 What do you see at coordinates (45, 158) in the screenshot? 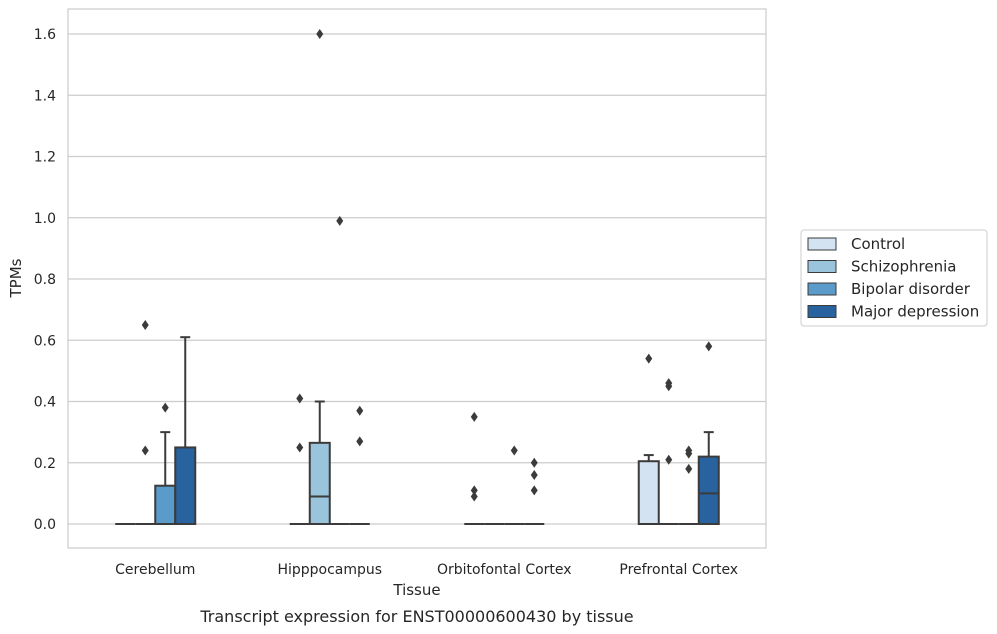
I see `y-tick-label: 1.2` at bounding box center [45, 158].